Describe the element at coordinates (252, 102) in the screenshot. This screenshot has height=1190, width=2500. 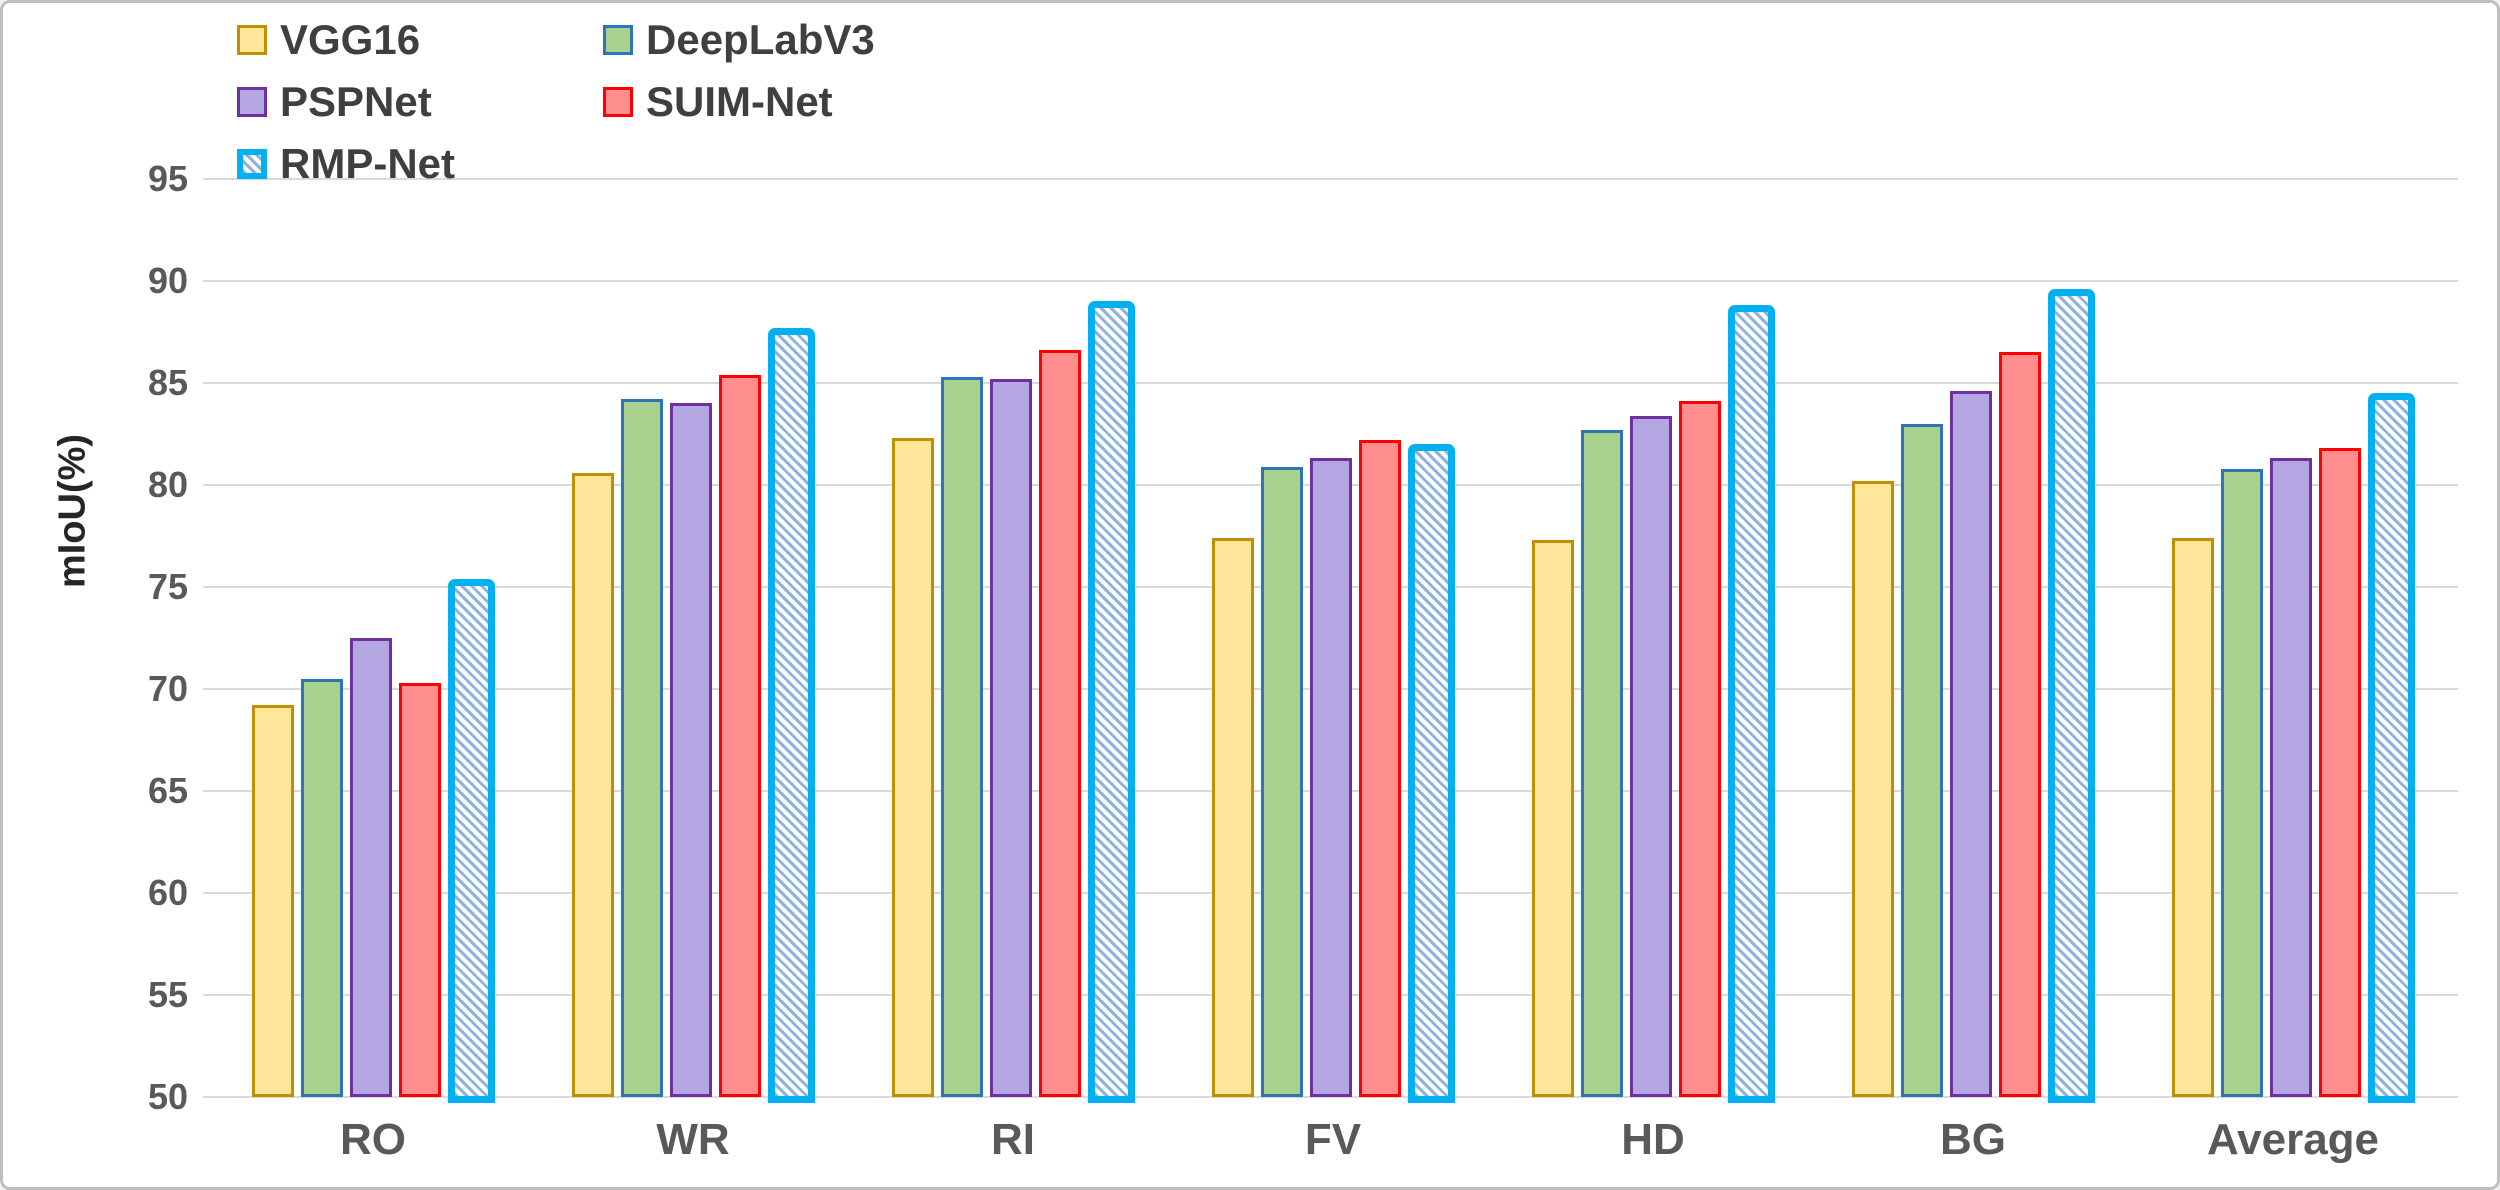
I see `legend-swatch-icon-pspnet` at that location.